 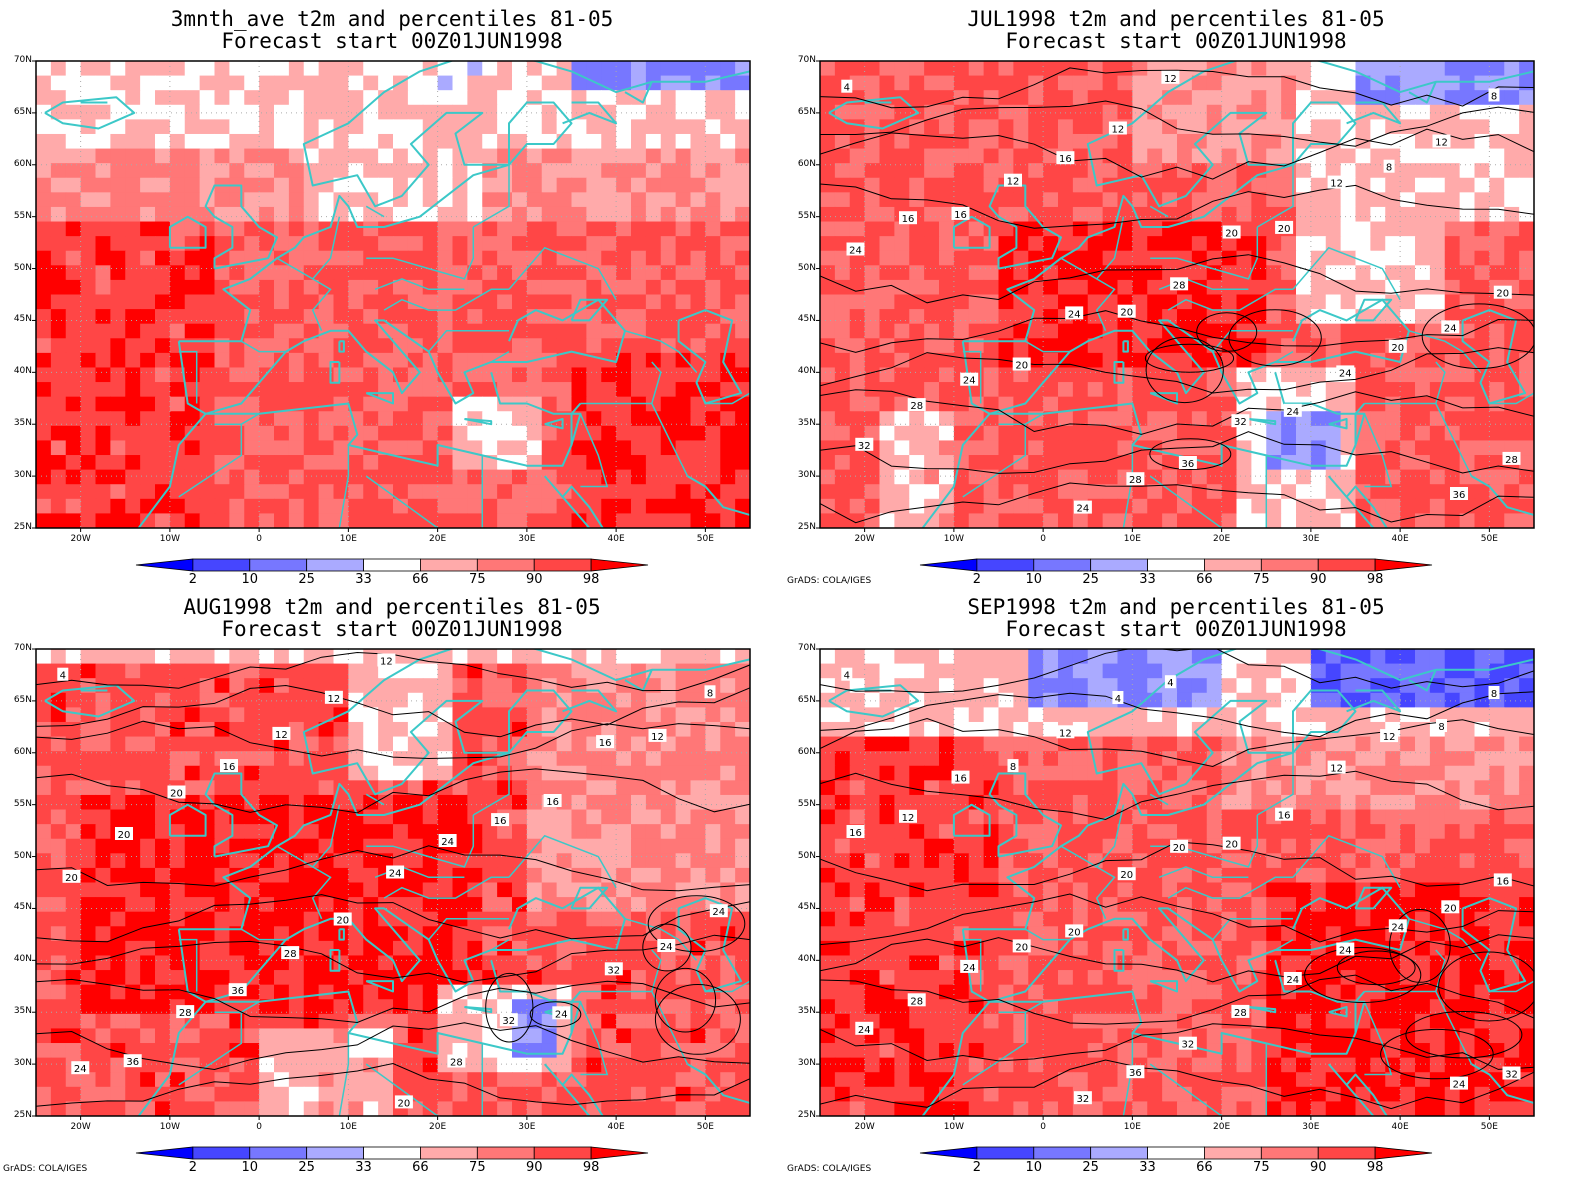 What do you see at coordinates (22, 319) in the screenshot?
I see `latitude-label: 45N` at bounding box center [22, 319].